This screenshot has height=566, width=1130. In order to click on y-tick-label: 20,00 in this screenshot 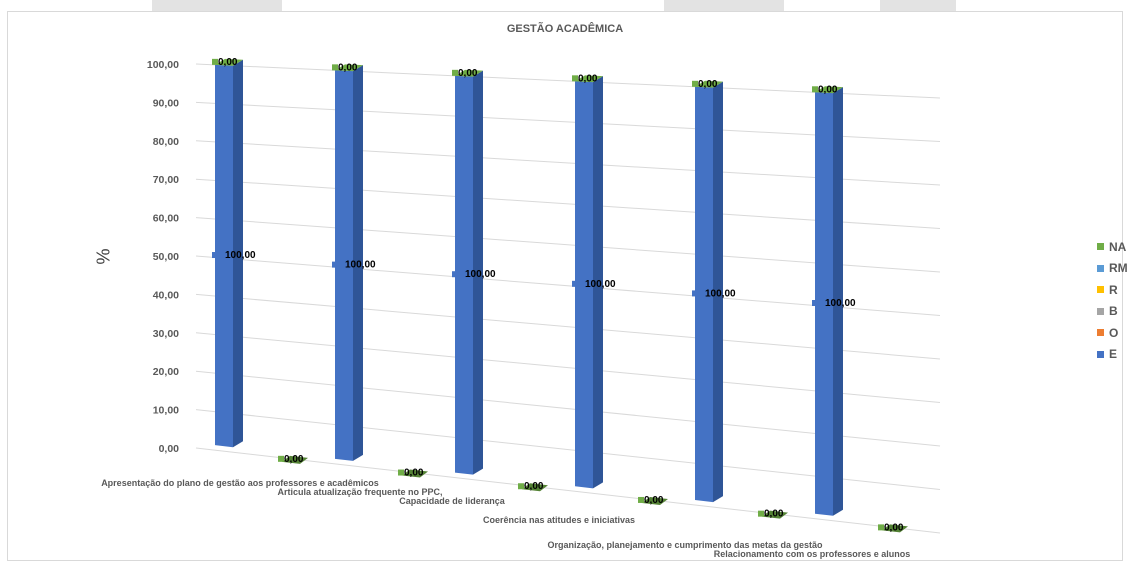, I will do `click(166, 372)`.